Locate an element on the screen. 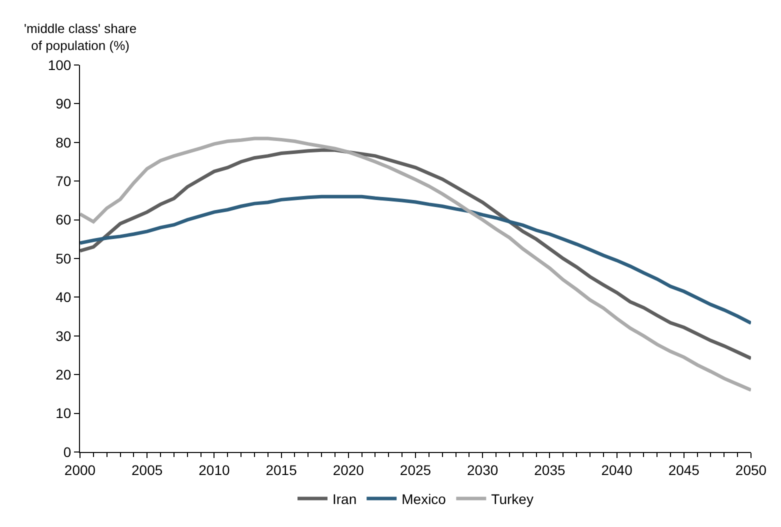 The height and width of the screenshot is (527, 781). x-tick-label: 2050 is located at coordinates (751, 470).